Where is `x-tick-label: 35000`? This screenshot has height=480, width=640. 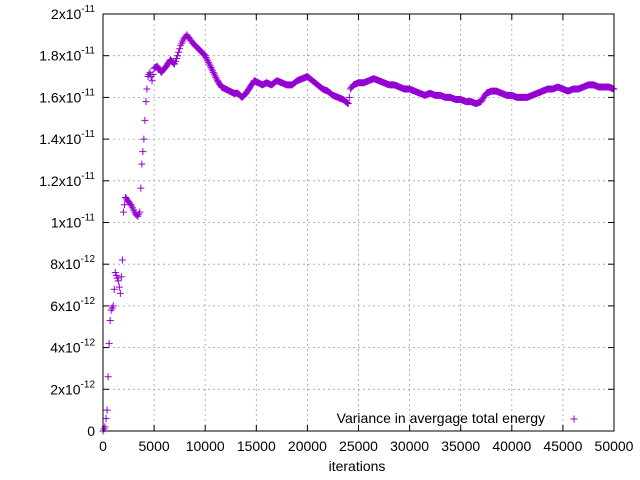 x-tick-label: 35000 is located at coordinates (460, 446).